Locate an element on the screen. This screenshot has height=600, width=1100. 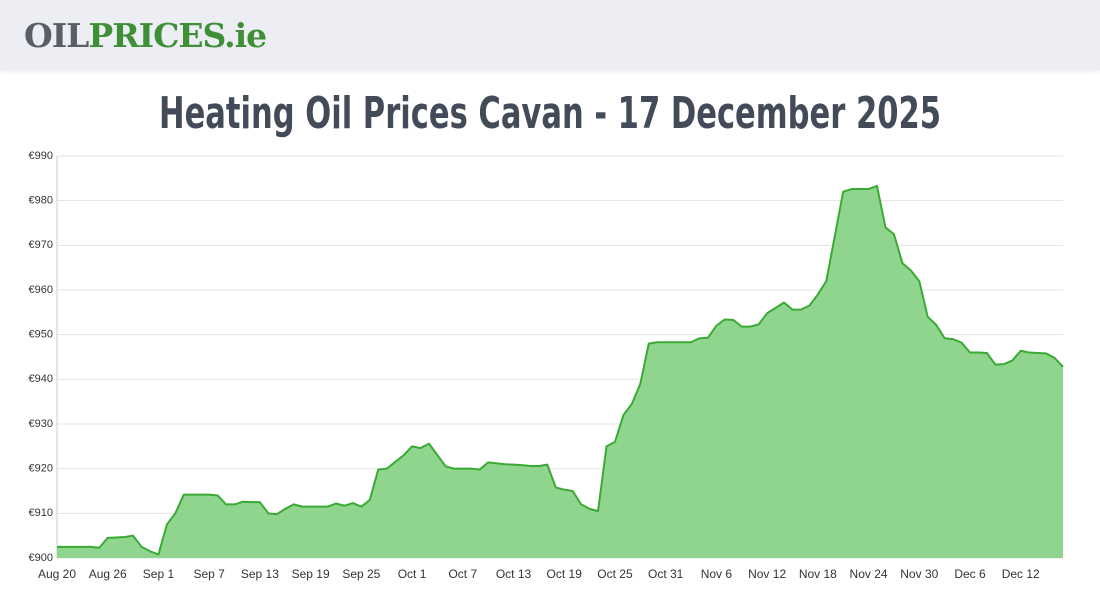
x-tick-label: Nov 6 is located at coordinates (717, 574).